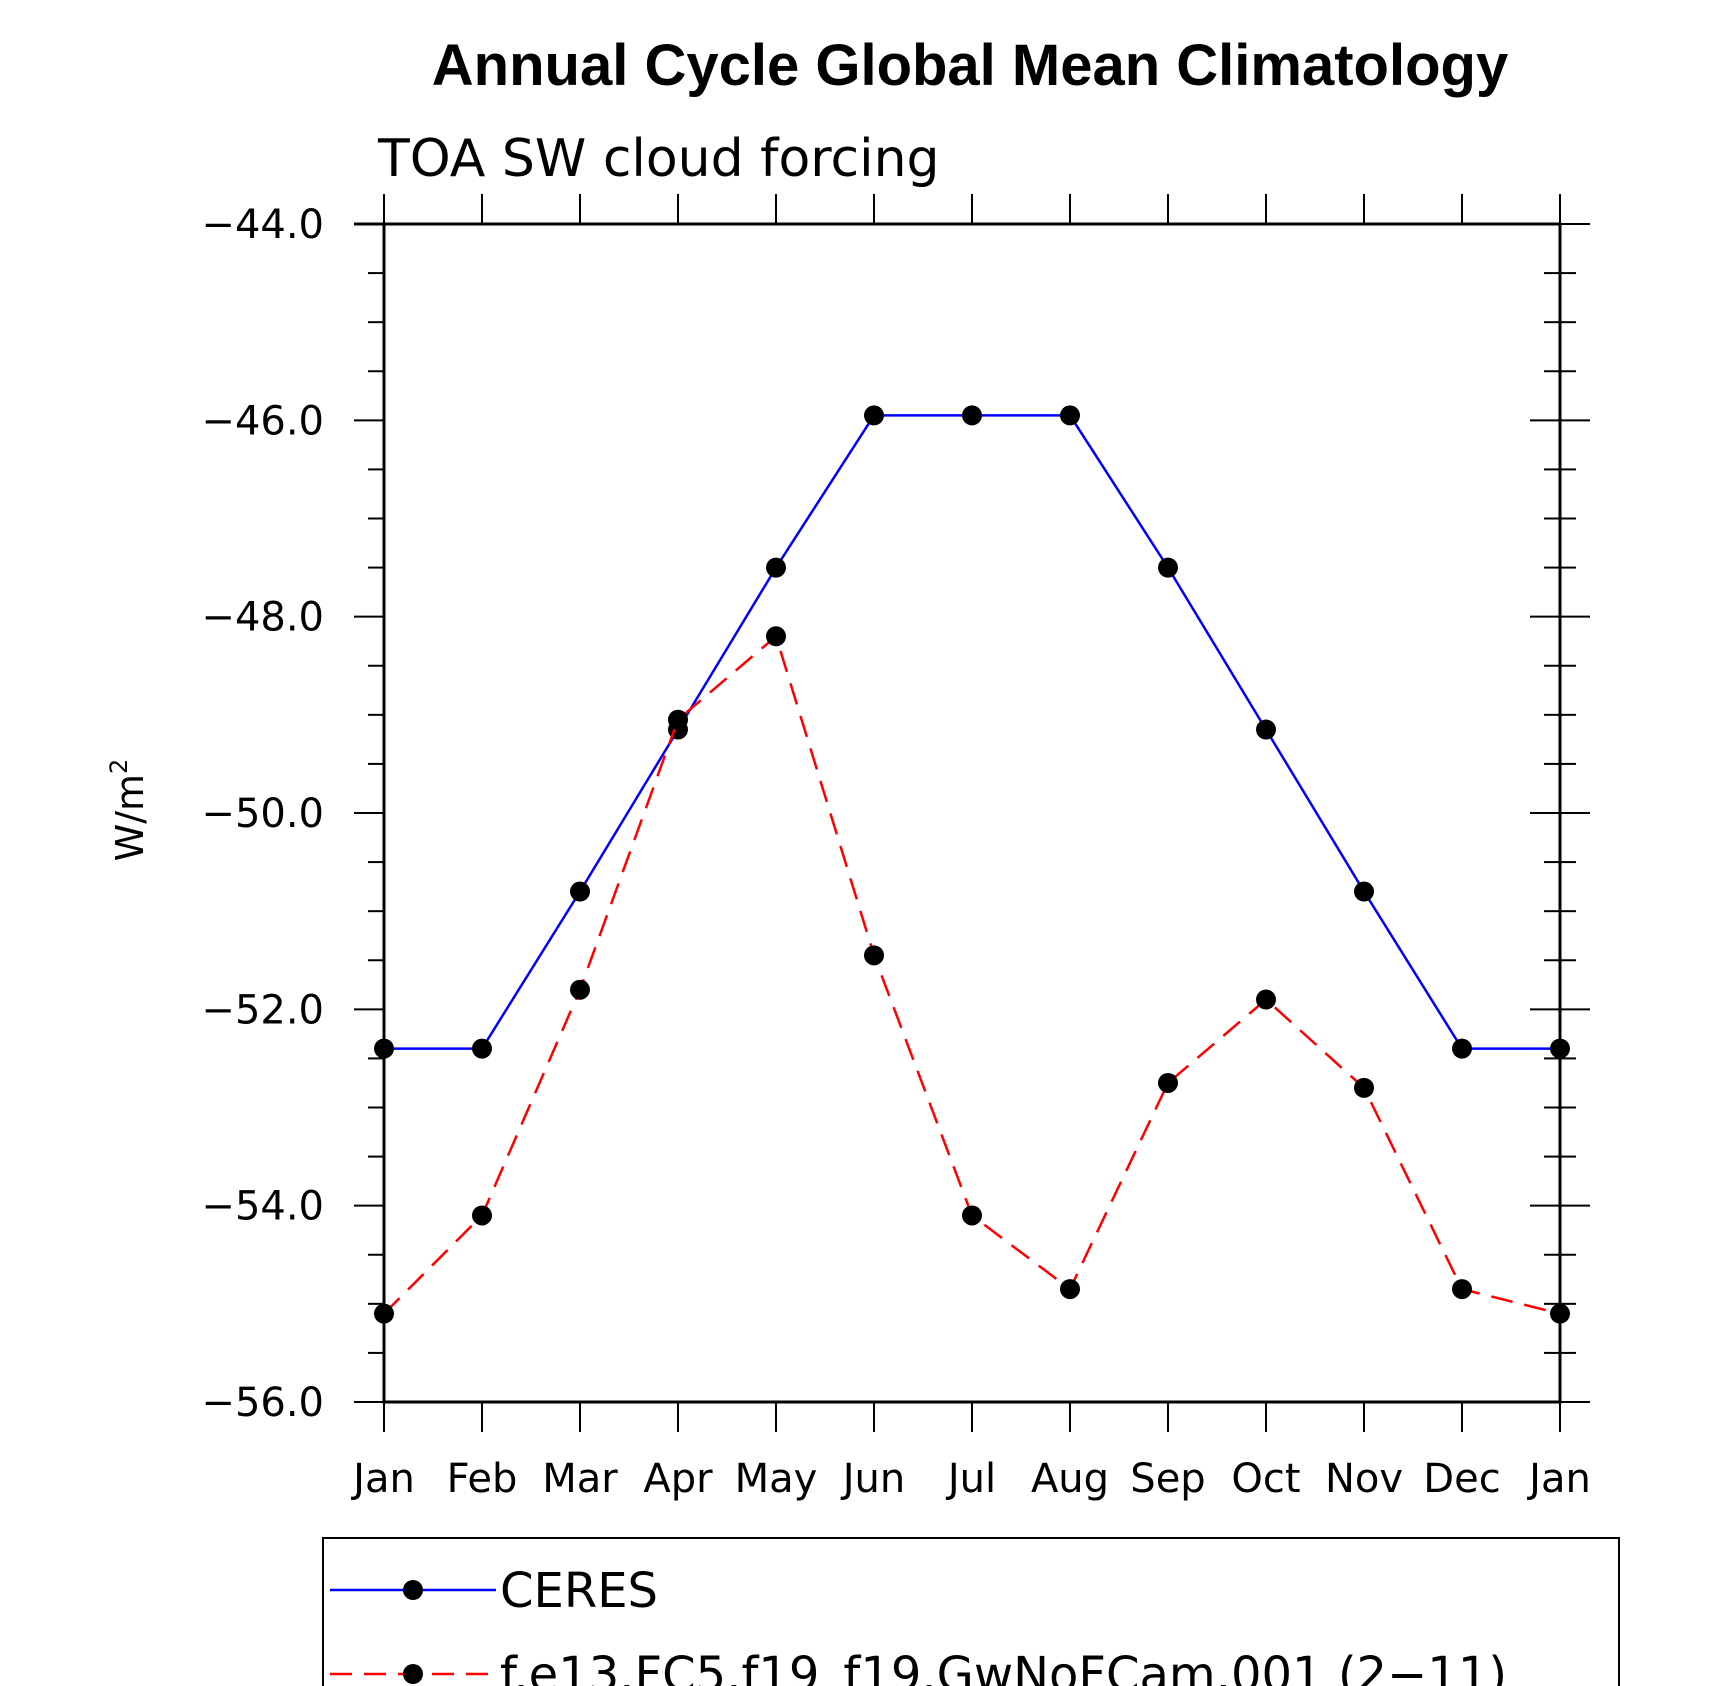 The image size is (1710, 1686). I want to click on y-tick-label: −44.0, so click(262, 225).